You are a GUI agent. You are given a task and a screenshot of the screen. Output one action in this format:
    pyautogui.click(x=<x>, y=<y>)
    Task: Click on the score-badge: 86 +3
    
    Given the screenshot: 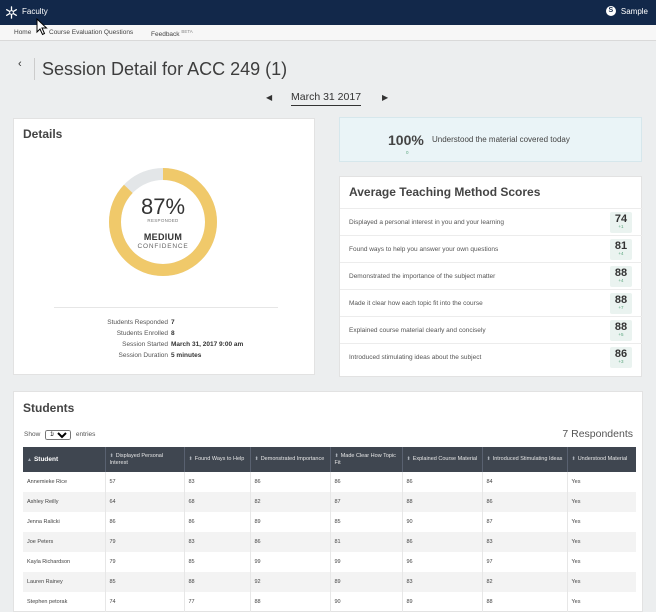 What is the action you would take?
    pyautogui.click(x=621, y=357)
    